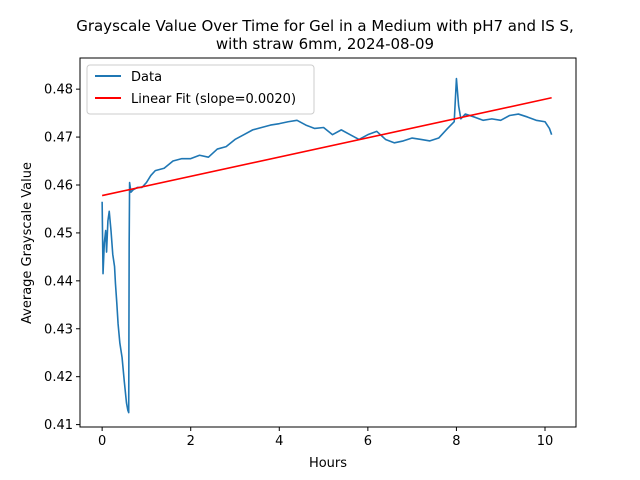  What do you see at coordinates (191, 441) in the screenshot?
I see `x-tick-label: 2` at bounding box center [191, 441].